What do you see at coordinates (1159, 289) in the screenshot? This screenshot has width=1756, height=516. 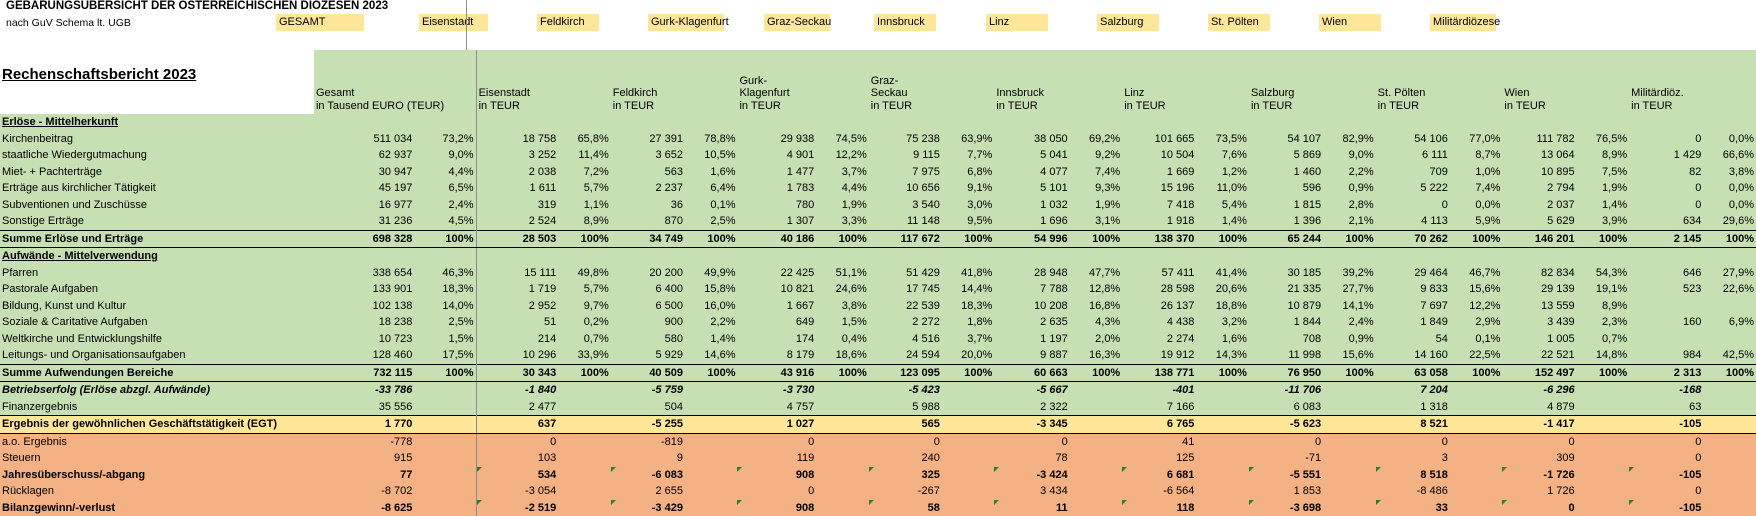 I see `value-cell: 28 598` at bounding box center [1159, 289].